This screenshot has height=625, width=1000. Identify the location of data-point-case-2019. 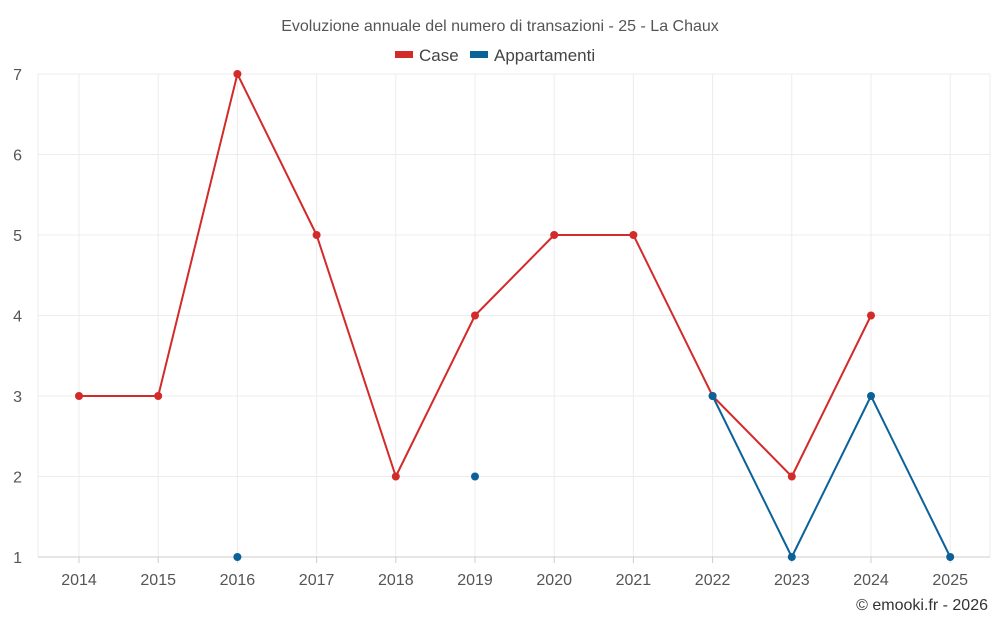
(475, 315).